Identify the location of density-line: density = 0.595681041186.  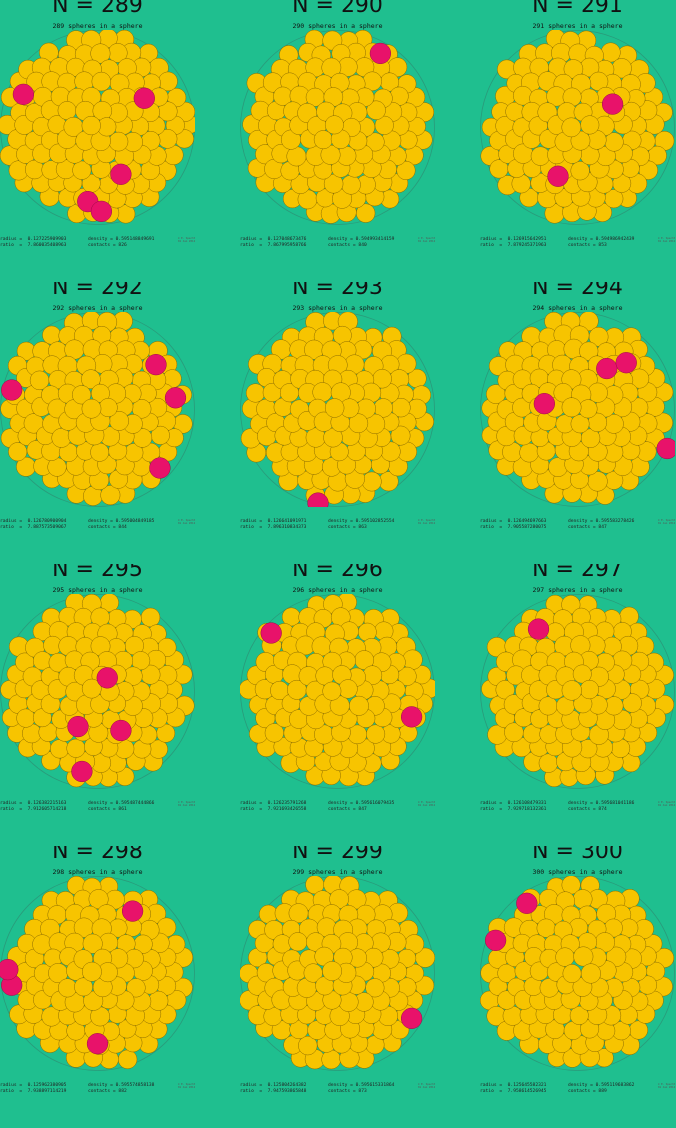
(601, 803).